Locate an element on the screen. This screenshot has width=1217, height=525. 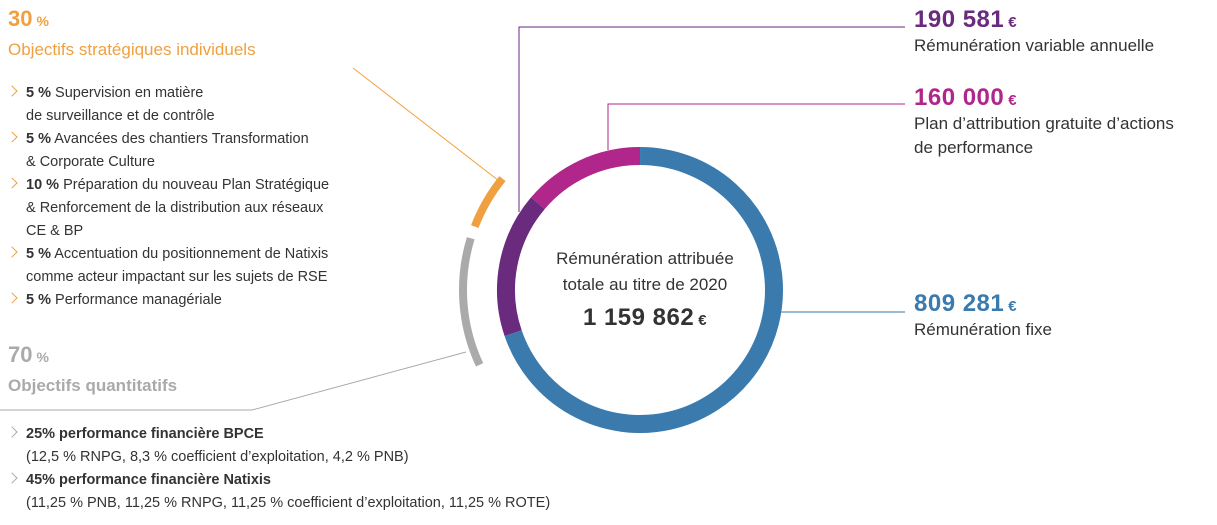
item-text: de surveillance et de contrôle is located at coordinates (120, 116).